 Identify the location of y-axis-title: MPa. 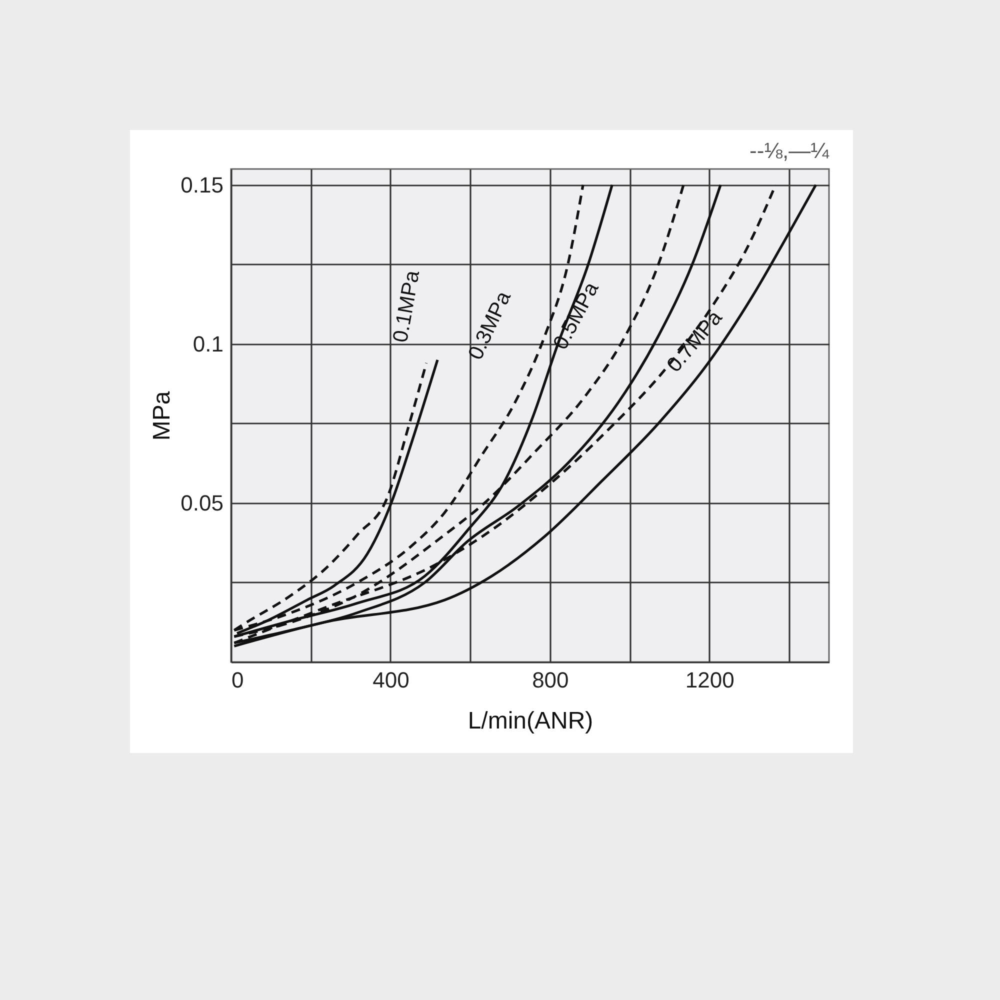
(162, 415).